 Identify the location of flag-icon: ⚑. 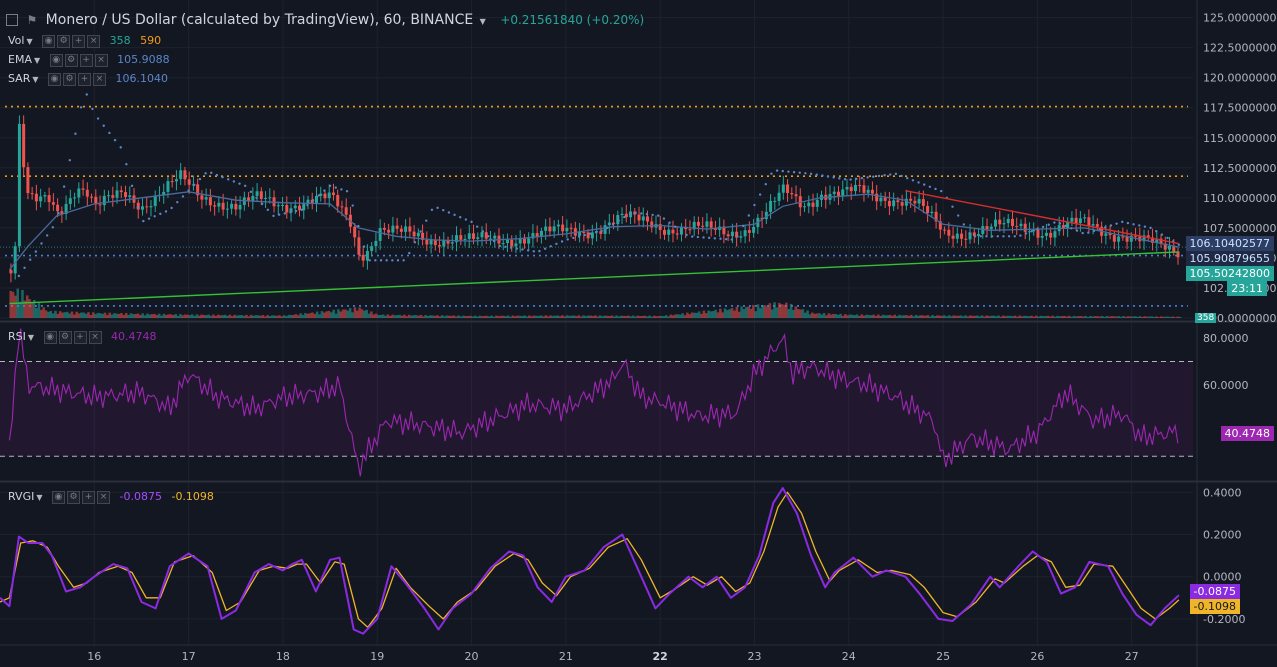
(32, 20).